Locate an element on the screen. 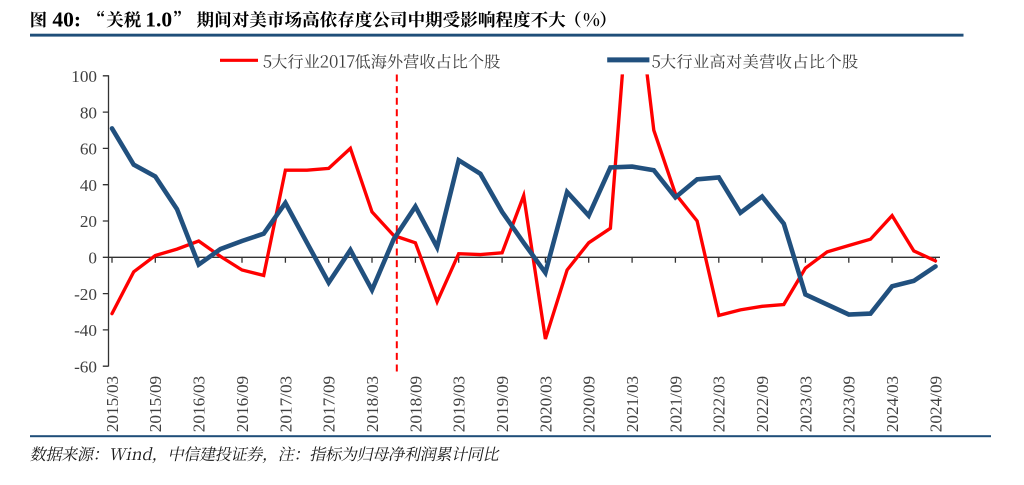  svg-text: 2016/09 is located at coordinates (242, 404).